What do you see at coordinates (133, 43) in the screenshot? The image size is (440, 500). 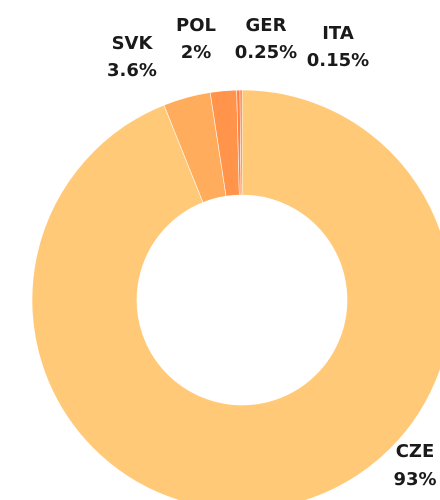 I see `slice-label: SVK` at bounding box center [133, 43].